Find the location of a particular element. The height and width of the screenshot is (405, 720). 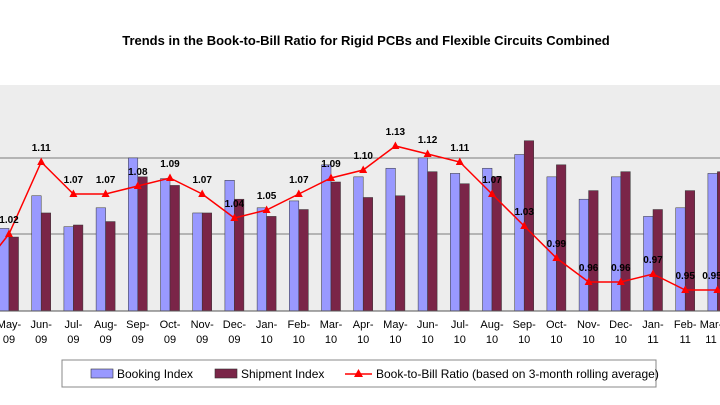

ratio-data-label-19: 0.96 is located at coordinates (621, 268).